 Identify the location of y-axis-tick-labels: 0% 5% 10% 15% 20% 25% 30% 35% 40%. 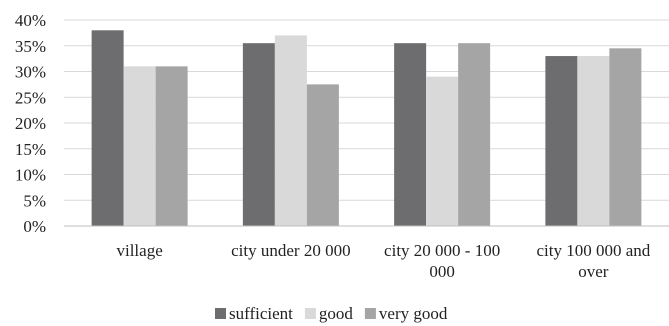
(30, 123).